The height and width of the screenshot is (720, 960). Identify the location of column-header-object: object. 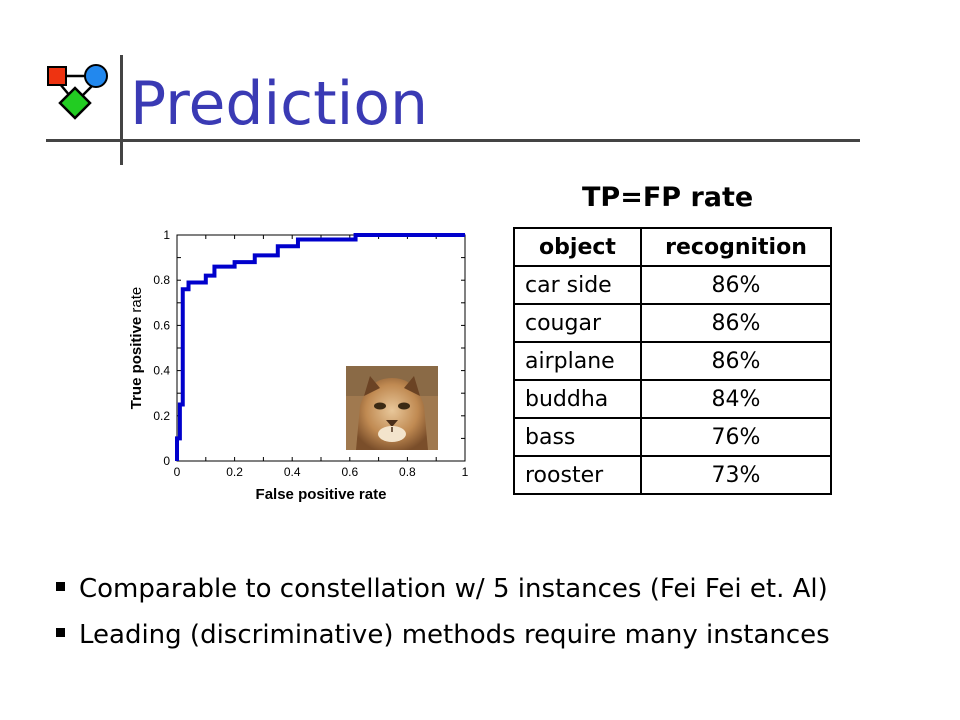
(577, 247).